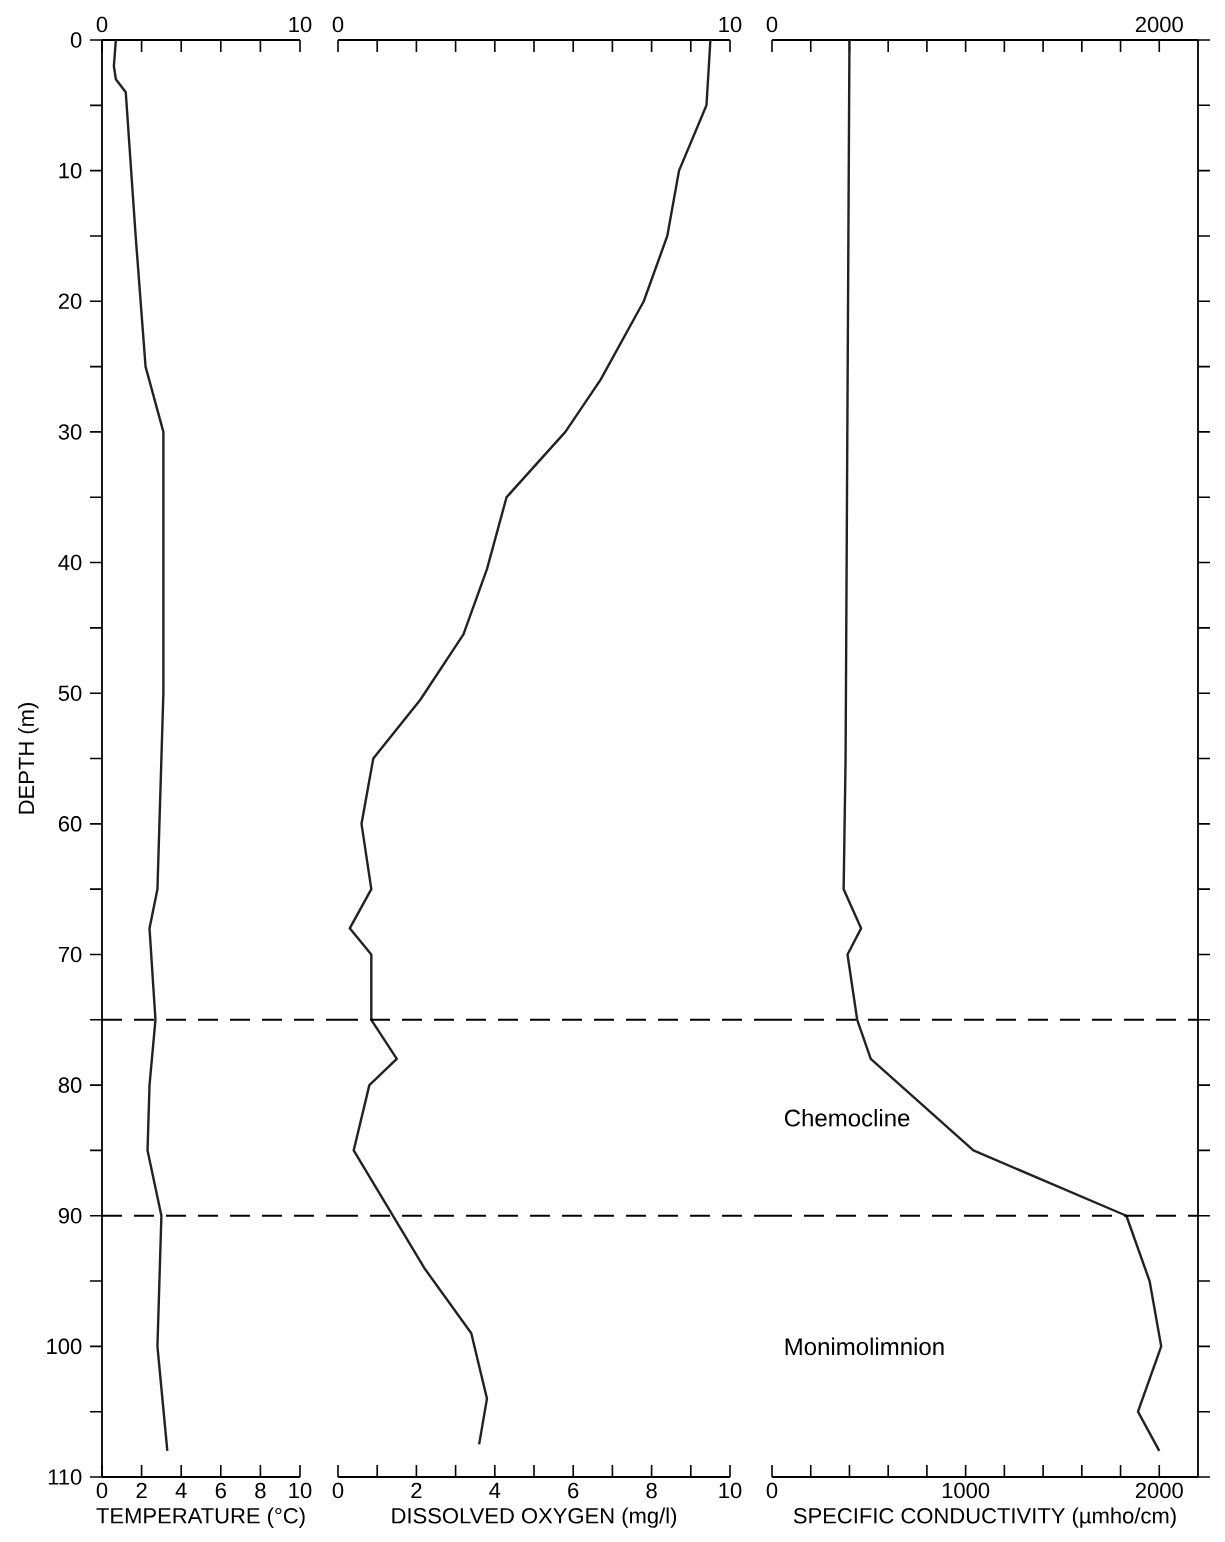  What do you see at coordinates (70, 301) in the screenshot?
I see `y-tick-label: 20` at bounding box center [70, 301].